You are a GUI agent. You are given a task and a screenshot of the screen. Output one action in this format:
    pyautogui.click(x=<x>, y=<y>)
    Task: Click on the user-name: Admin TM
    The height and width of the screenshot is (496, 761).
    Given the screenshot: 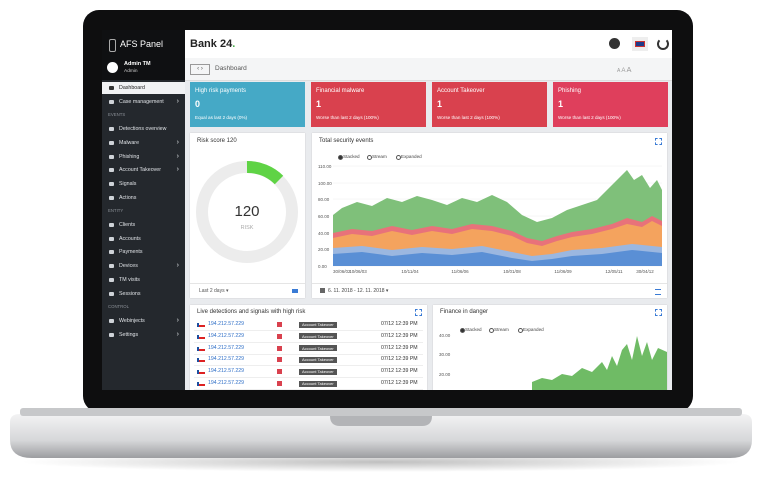 What is the action you would take?
    pyautogui.click(x=137, y=64)
    